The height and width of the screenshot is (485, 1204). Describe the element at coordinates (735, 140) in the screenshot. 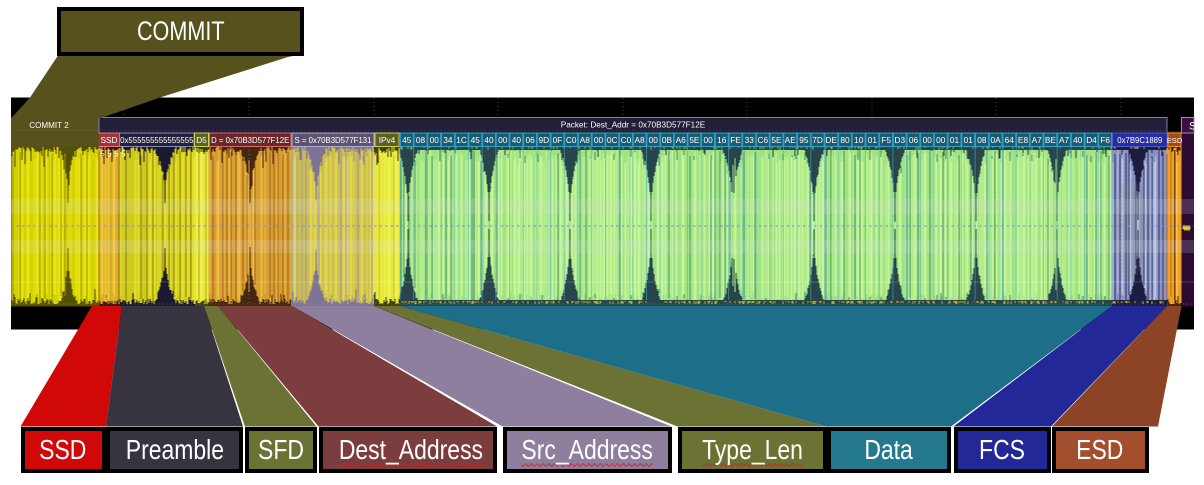

I see `svg-text: FE` at that location.